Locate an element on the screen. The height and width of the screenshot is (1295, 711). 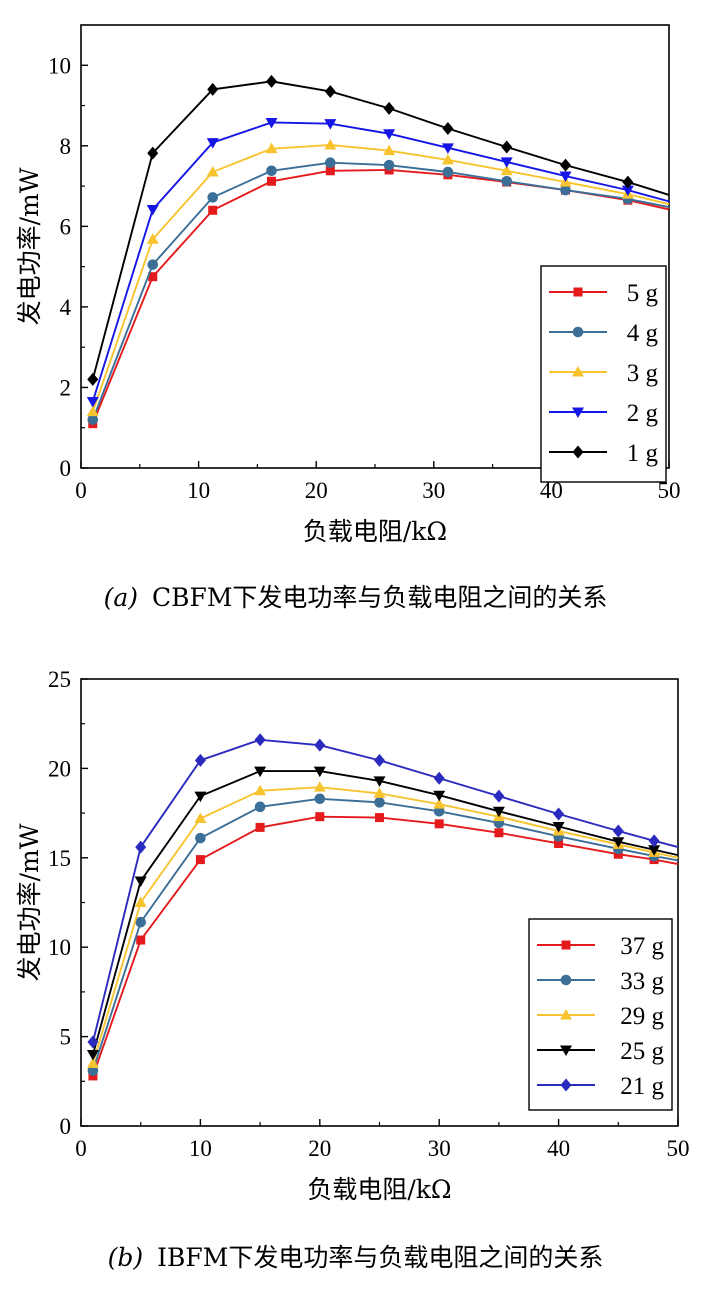
y-tick-label: 5 is located at coordinates (66, 1037).